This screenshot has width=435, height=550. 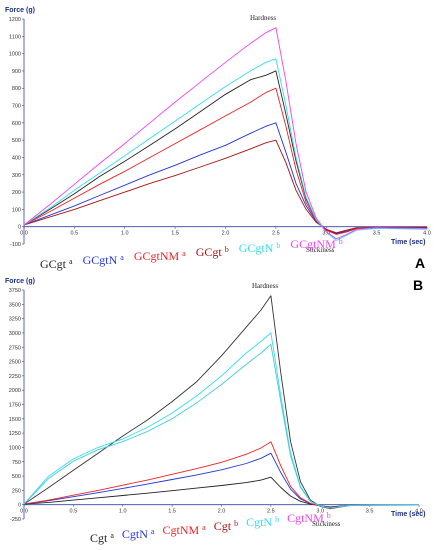 I want to click on panel-b-legend: Cgt a CgtN a CgtNM a Cgt b CgtN b CgtNM b, so click(x=210, y=528).